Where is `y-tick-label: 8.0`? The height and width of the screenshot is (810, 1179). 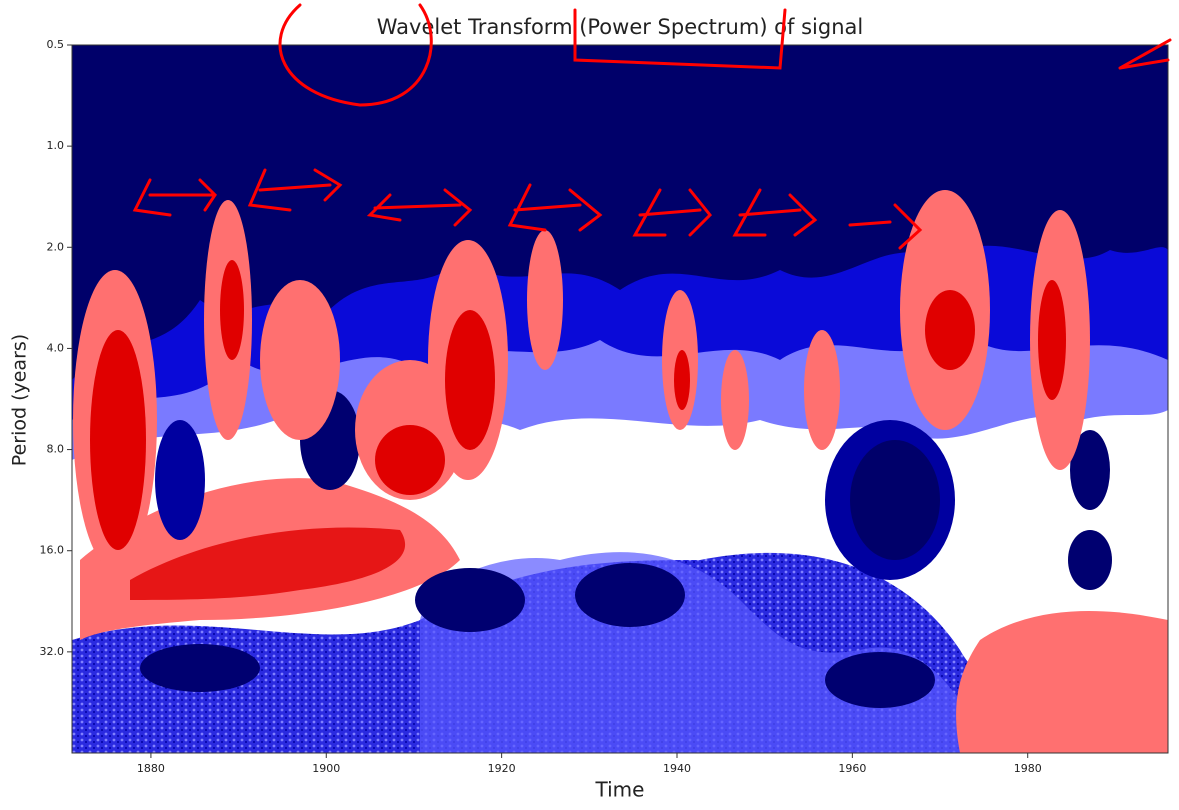
y-tick-label: 8.0 is located at coordinates (56, 449).